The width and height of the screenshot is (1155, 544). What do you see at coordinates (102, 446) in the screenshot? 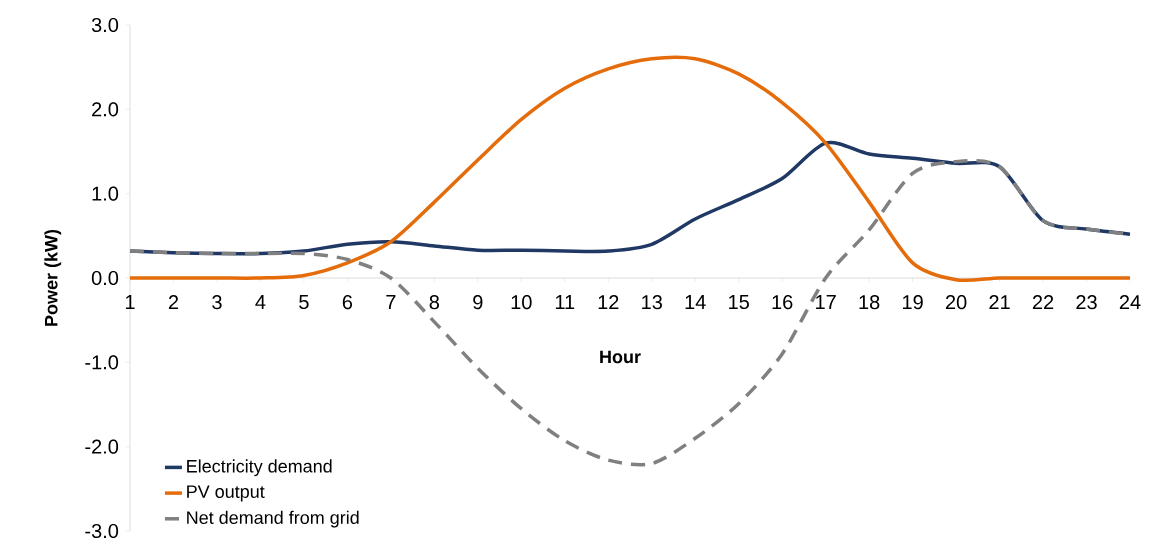
I see `y-tick-label: -2.0` at bounding box center [102, 446].